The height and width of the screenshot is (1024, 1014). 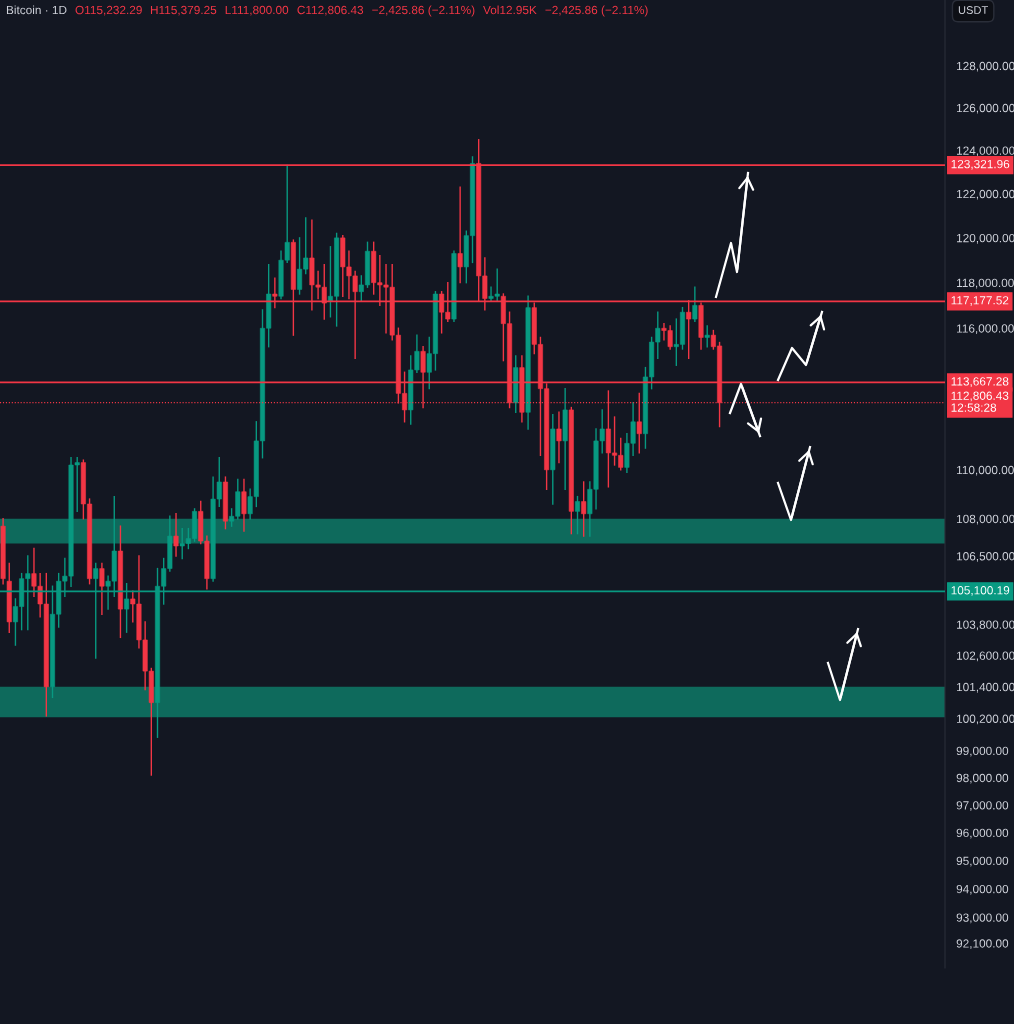 I want to click on y-tick-label: 95,000.00, so click(x=982, y=861).